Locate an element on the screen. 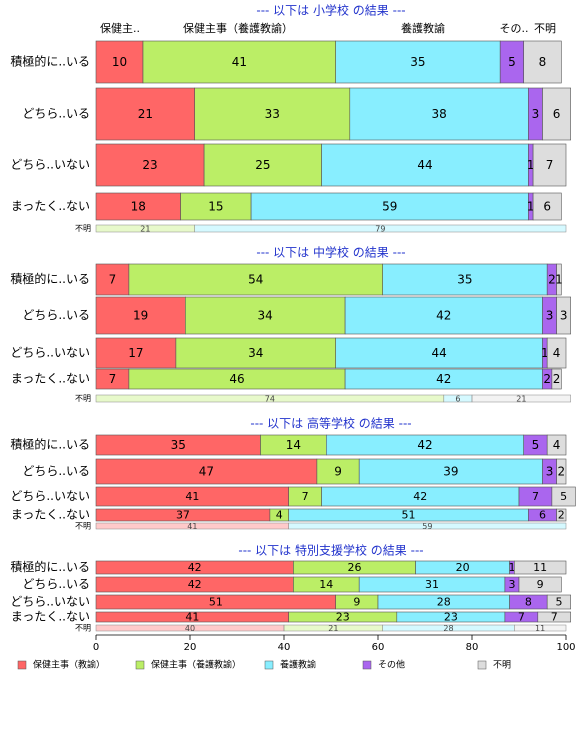 The width and height of the screenshot is (580, 747). data-label: 11 is located at coordinates (540, 567).